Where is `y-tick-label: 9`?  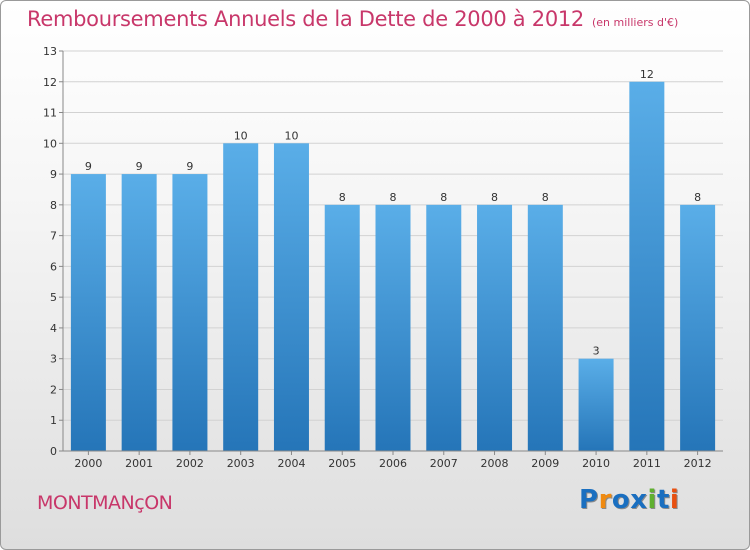
y-tick-label: 9 is located at coordinates (53, 174).